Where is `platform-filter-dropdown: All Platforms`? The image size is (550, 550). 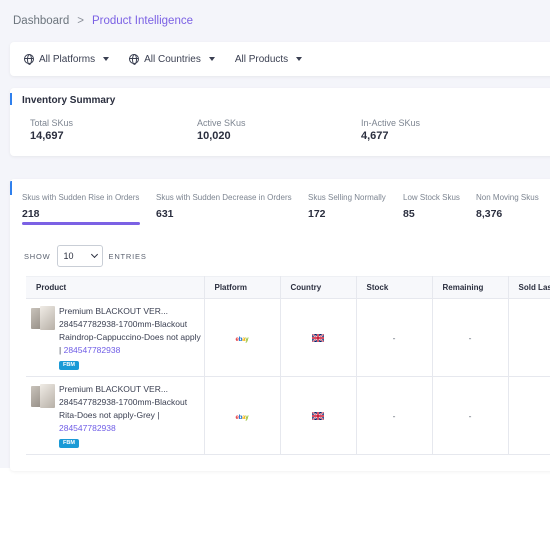 platform-filter-dropdown: All Platforms is located at coordinates (67, 59).